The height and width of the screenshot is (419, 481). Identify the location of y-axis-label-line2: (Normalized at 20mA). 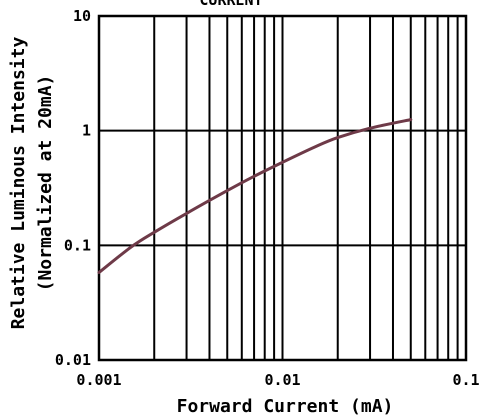
(45, 183).